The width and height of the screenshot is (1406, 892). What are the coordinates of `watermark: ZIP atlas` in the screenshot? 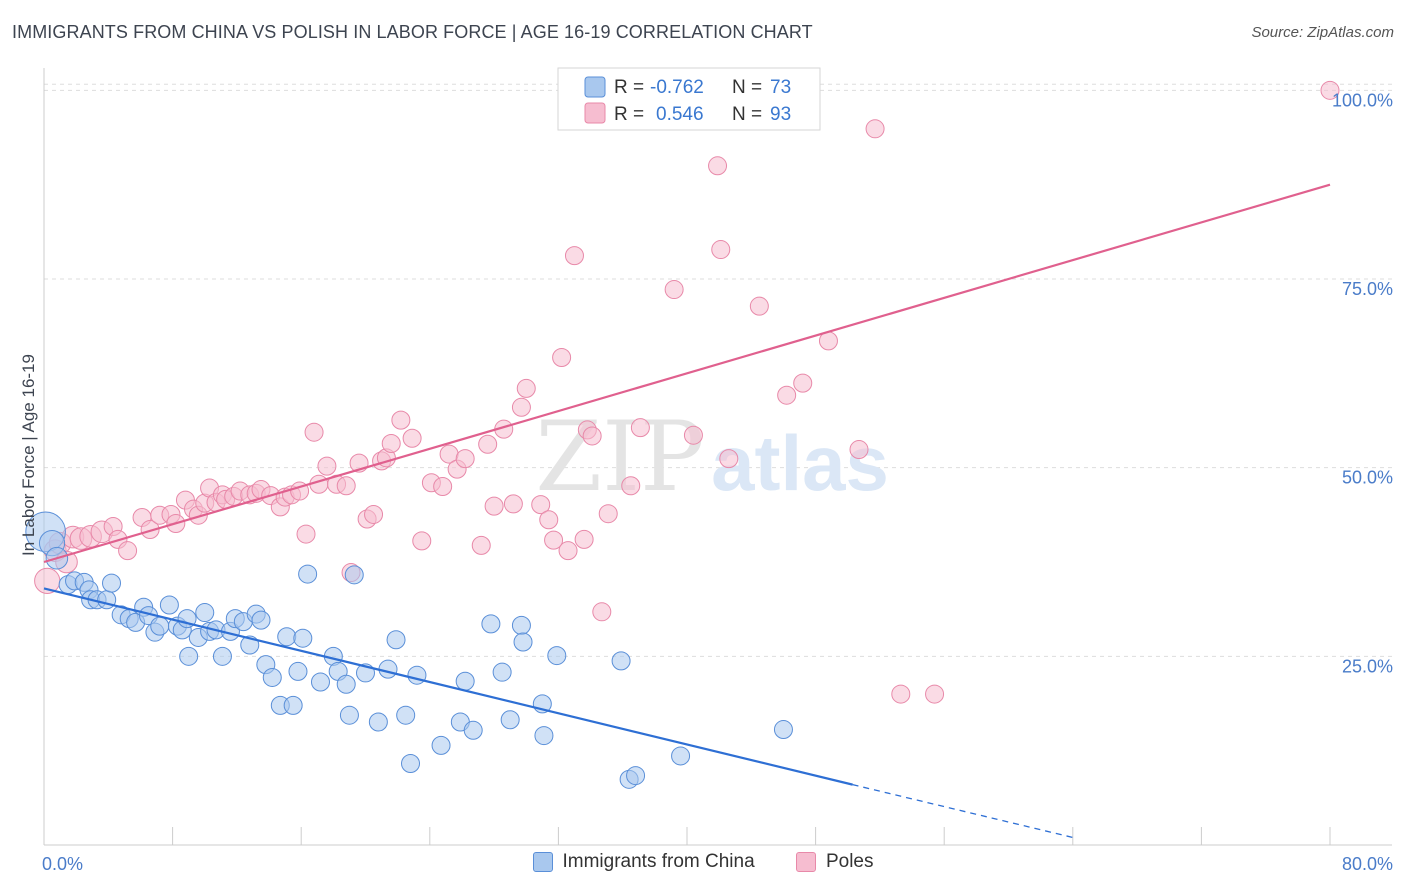 It's located at (712, 457).